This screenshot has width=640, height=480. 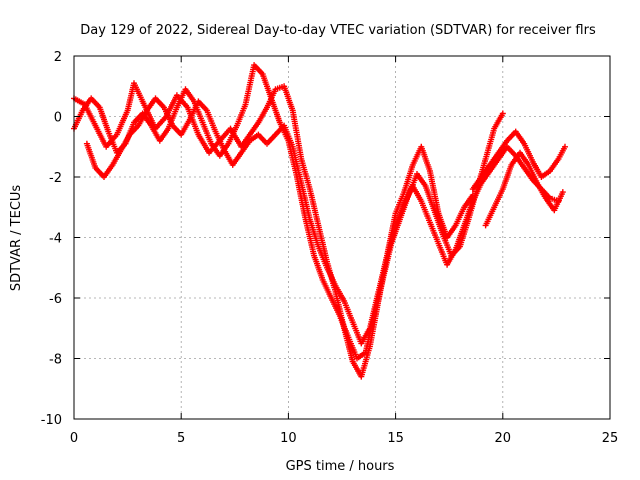 I want to click on y-tick-label: -4, so click(x=55, y=239).